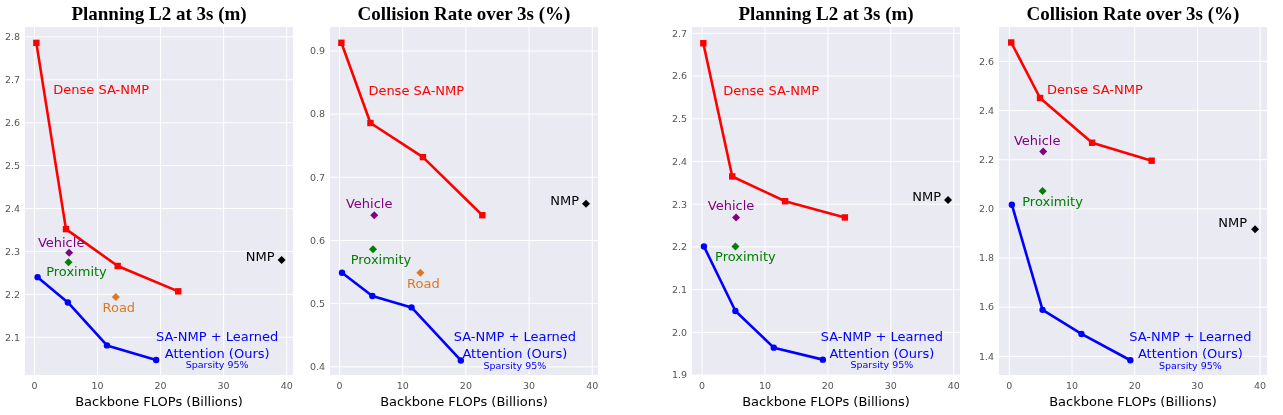 Image resolution: width=1283 pixels, height=415 pixels. Describe the element at coordinates (12, 80) in the screenshot. I see `y-tick-label: 2.7` at that location.